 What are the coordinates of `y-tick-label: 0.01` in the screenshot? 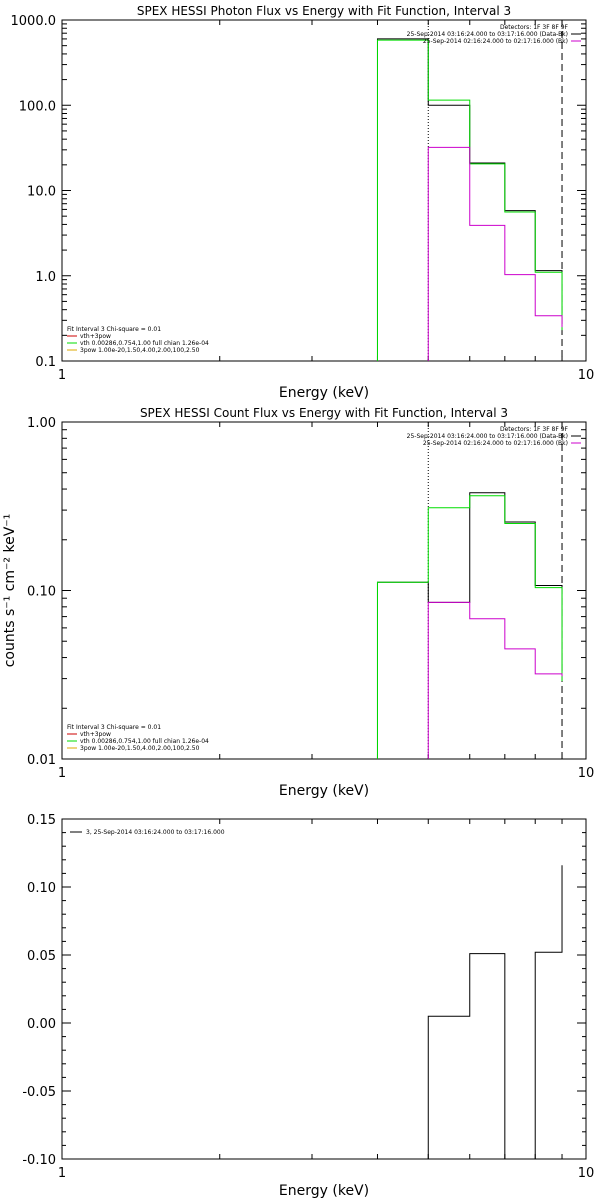 It's located at (41, 760).